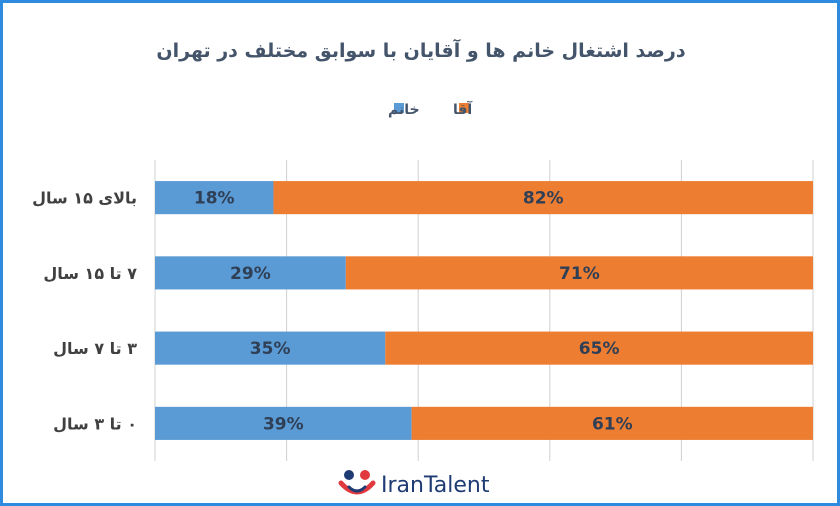  What do you see at coordinates (399, 108) in the screenshot?
I see `legend-swatch-women` at bounding box center [399, 108].